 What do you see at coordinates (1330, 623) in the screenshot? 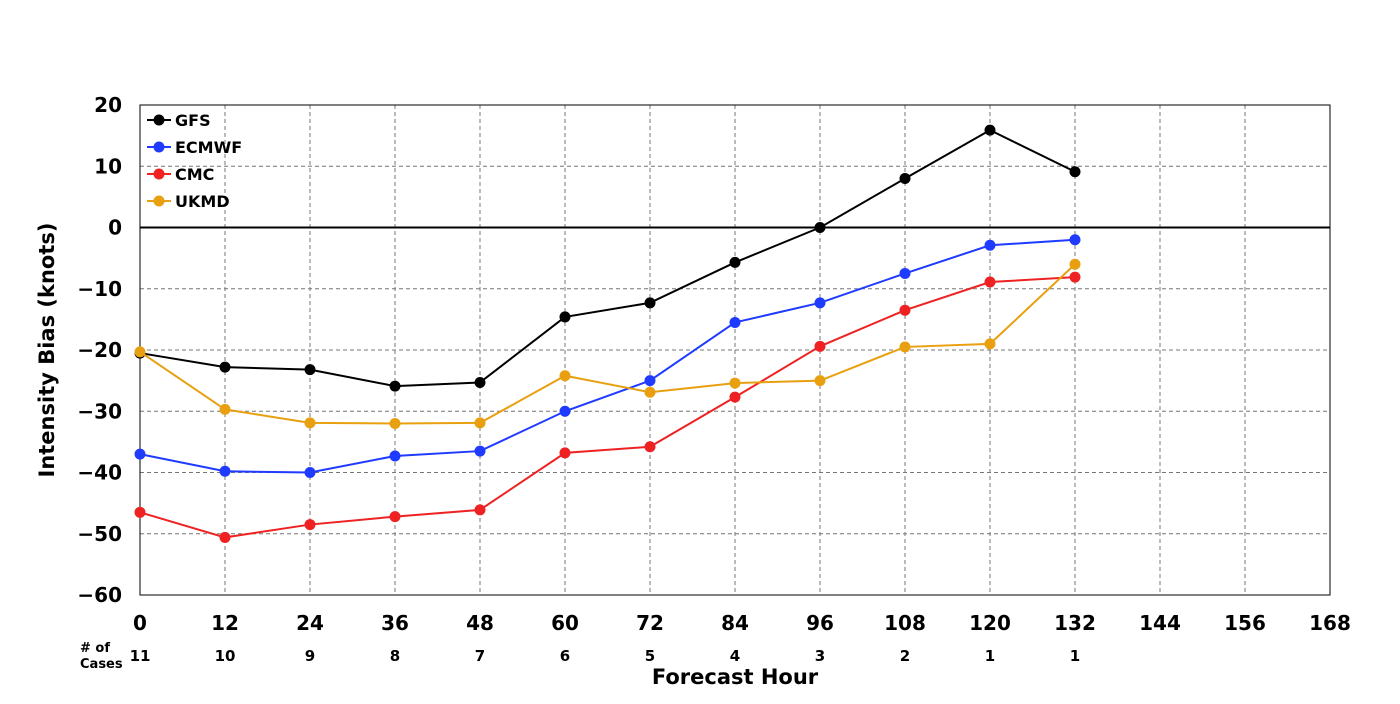
I see `x-tick-label: 168` at bounding box center [1330, 623].